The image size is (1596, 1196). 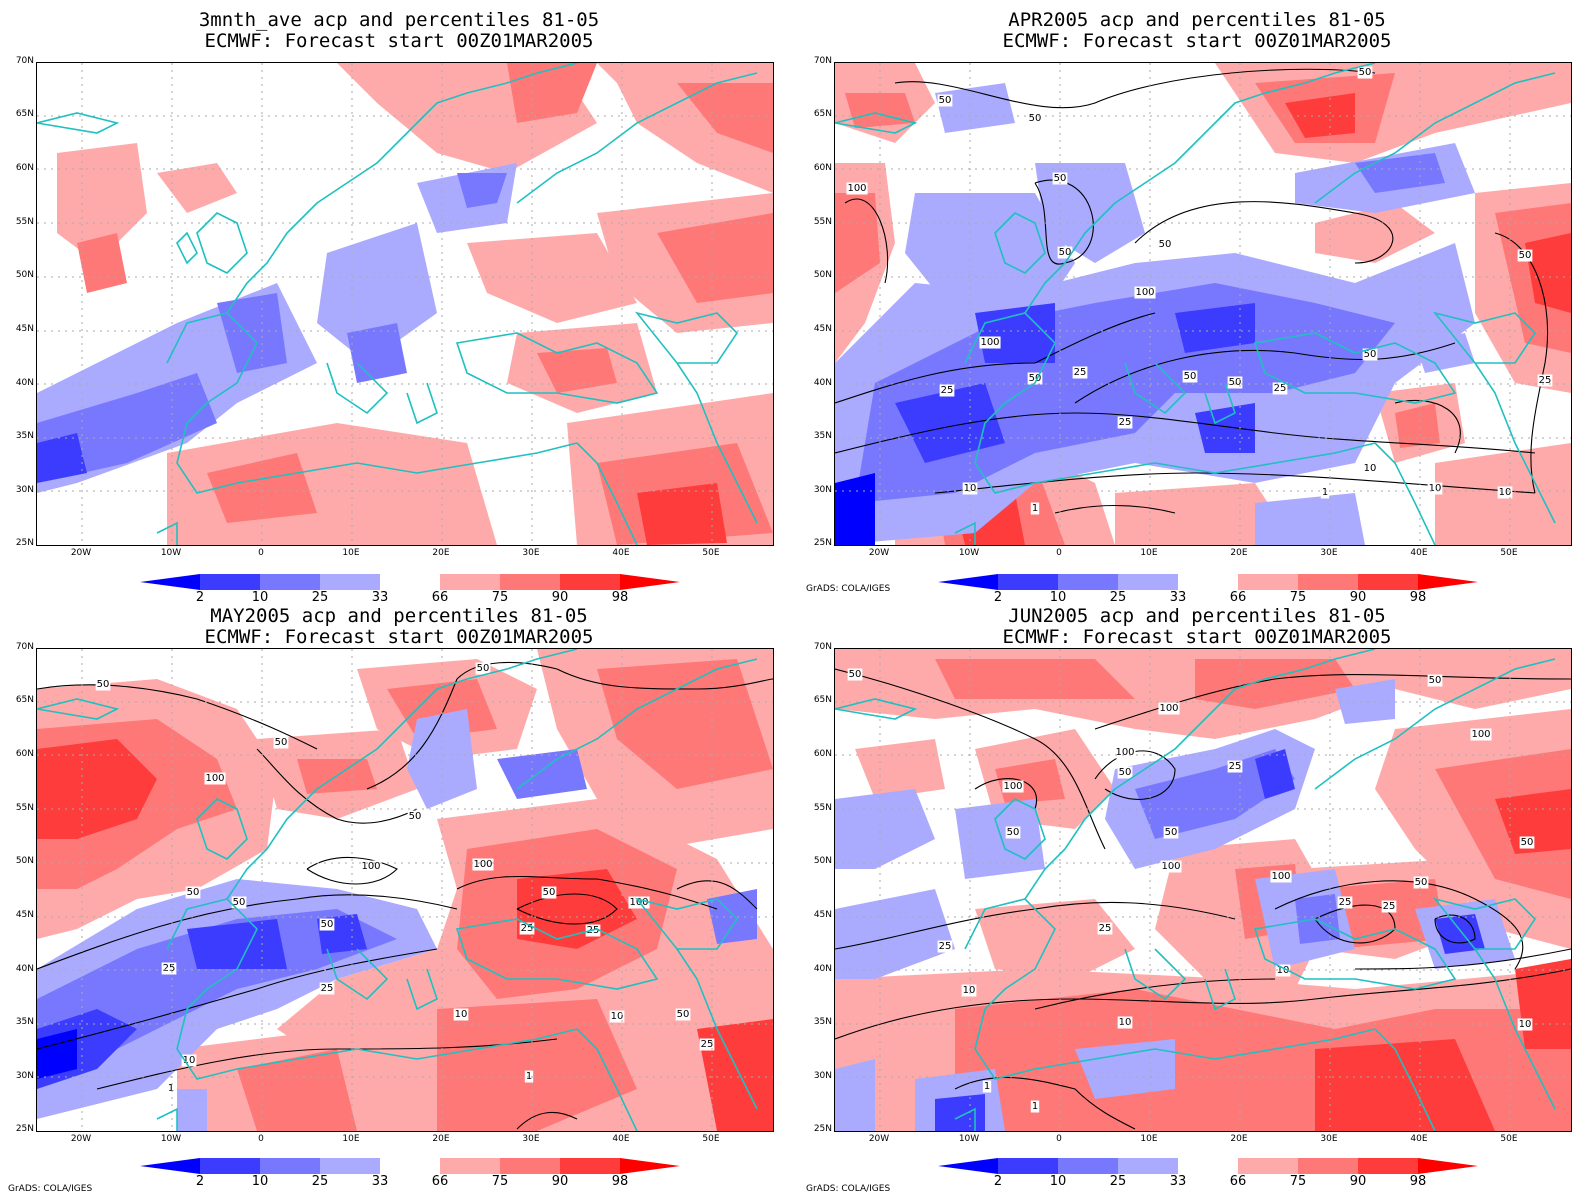 What do you see at coordinates (848, 1189) in the screenshot?
I see `grads-credit: GrADS: COLA/IGES` at bounding box center [848, 1189].